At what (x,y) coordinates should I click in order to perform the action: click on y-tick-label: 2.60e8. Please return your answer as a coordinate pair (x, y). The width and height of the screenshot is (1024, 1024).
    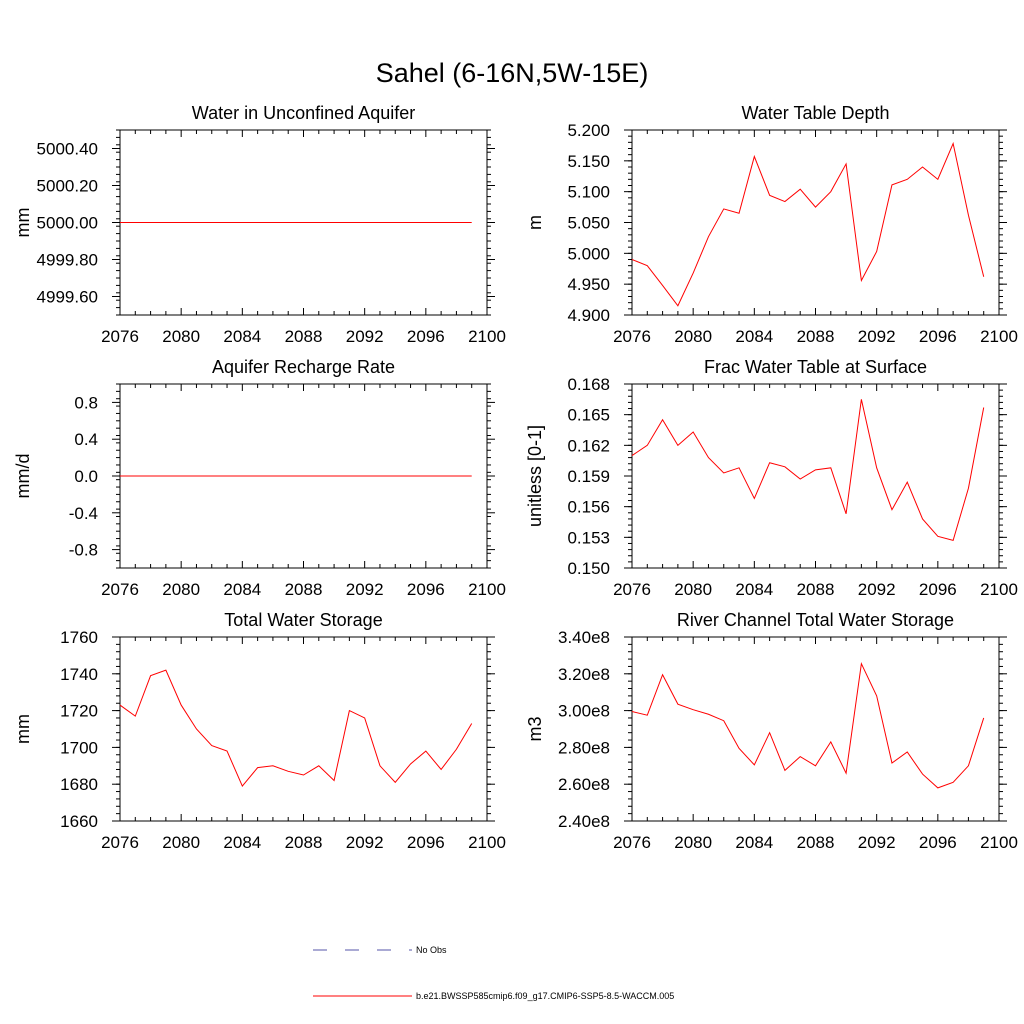
    Looking at the image, I should click on (584, 784).